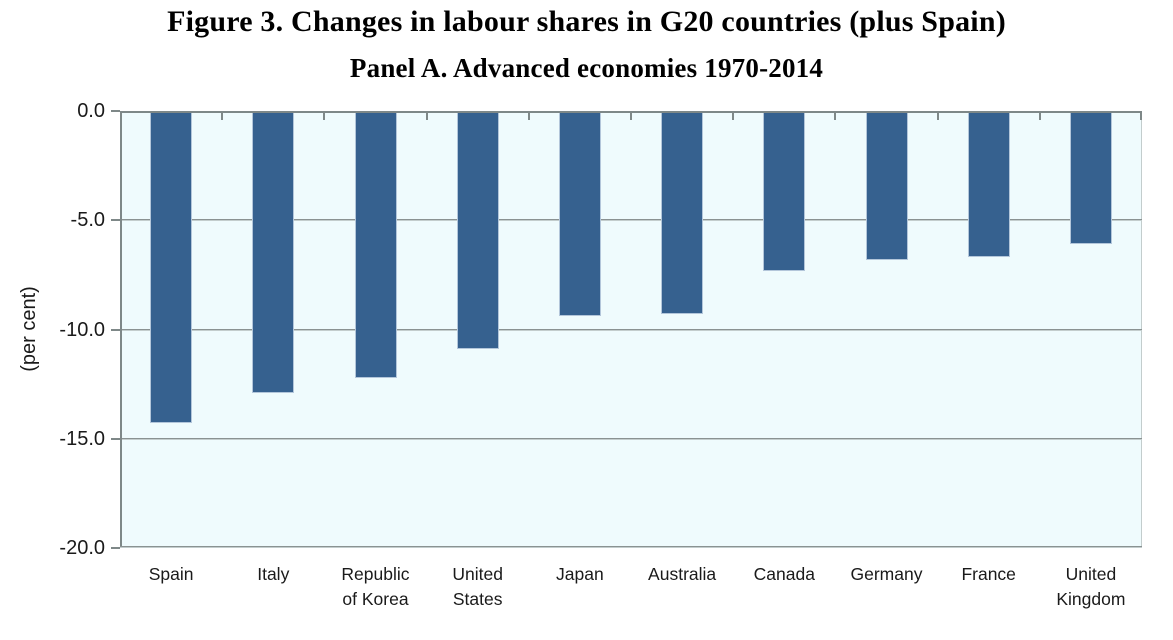 The image size is (1173, 640). What do you see at coordinates (82, 329) in the screenshot?
I see `y-tick-label--10-0: -10.0` at bounding box center [82, 329].